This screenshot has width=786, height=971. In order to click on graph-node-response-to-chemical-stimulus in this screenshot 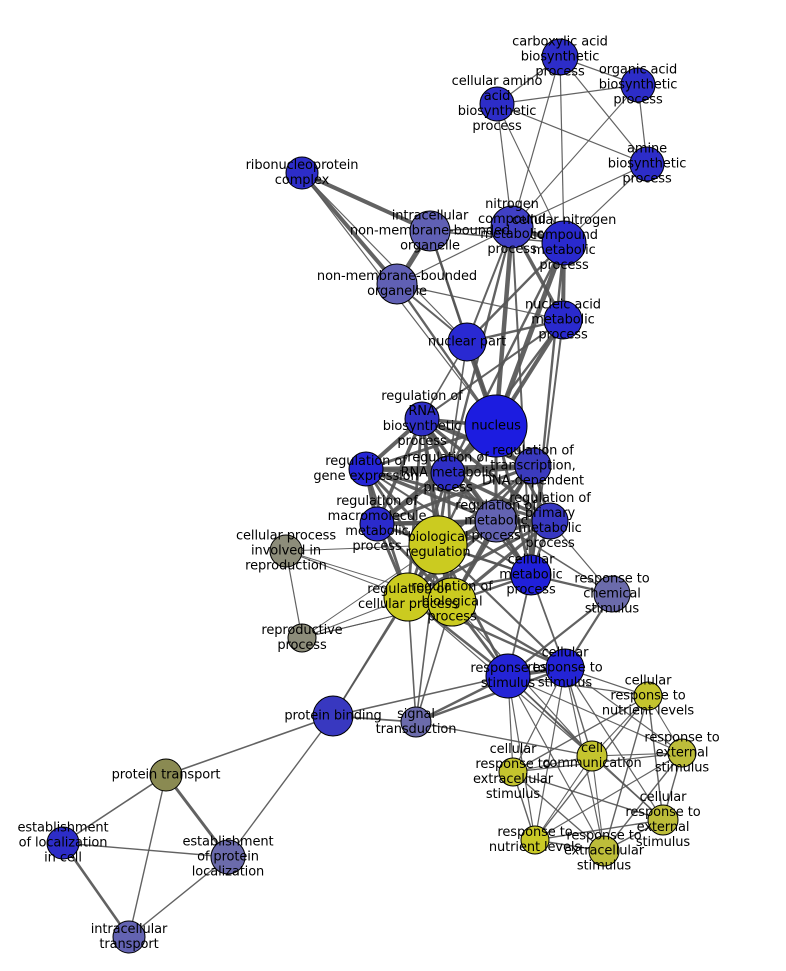, I will do `click(612, 594)`.